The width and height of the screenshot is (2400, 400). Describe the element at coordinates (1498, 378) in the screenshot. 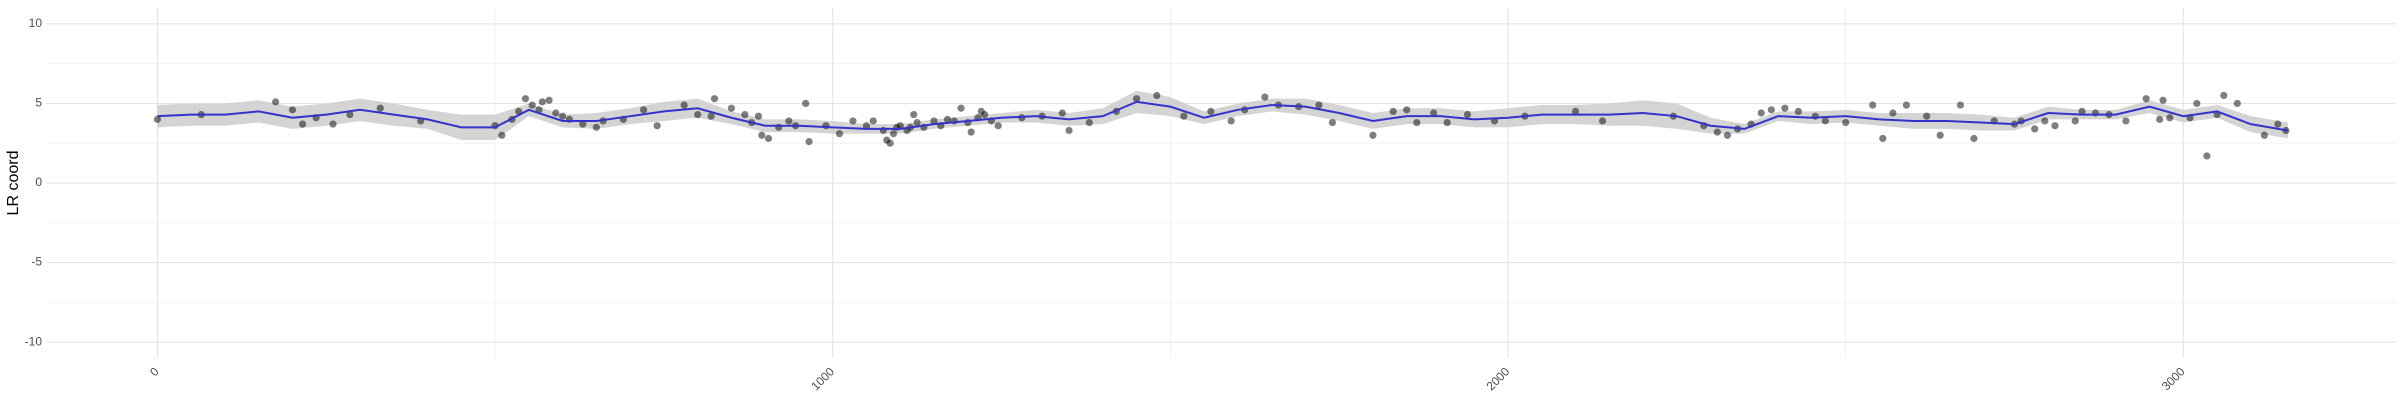

I see `x-tick-label: 2000` at that location.